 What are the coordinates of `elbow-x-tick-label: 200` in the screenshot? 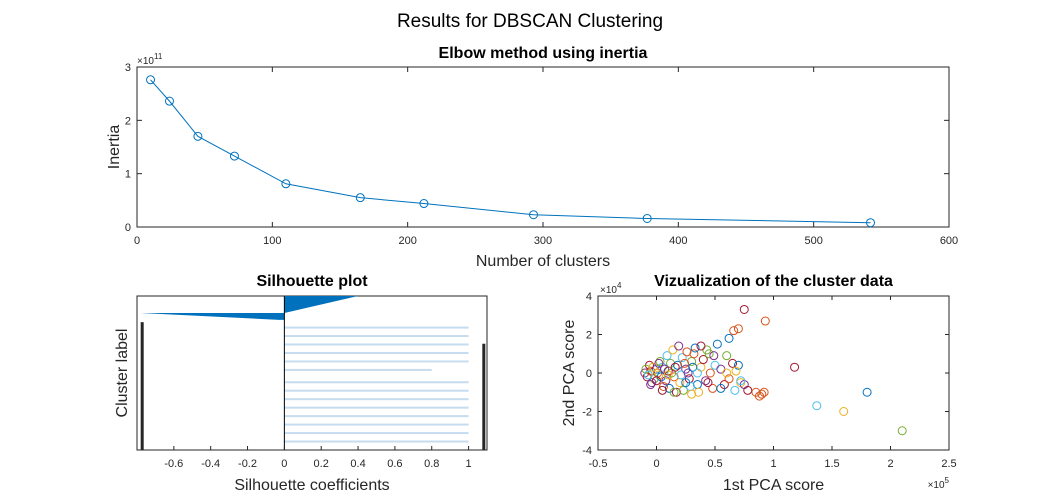 It's located at (407, 241).